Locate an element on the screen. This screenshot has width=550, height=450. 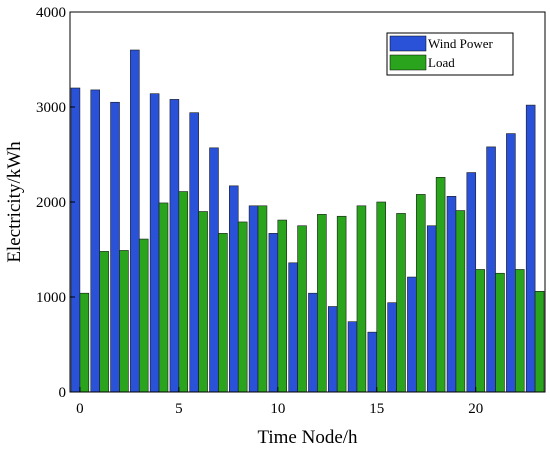
x-tick-label-0: 0 is located at coordinates (80, 409).